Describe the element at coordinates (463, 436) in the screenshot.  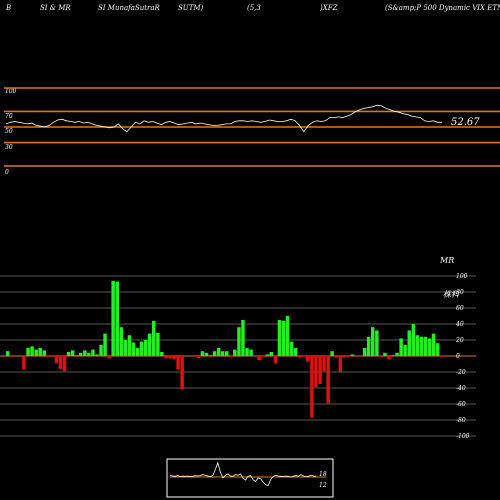
I see `mrsi-tick-label: -100` at that location.